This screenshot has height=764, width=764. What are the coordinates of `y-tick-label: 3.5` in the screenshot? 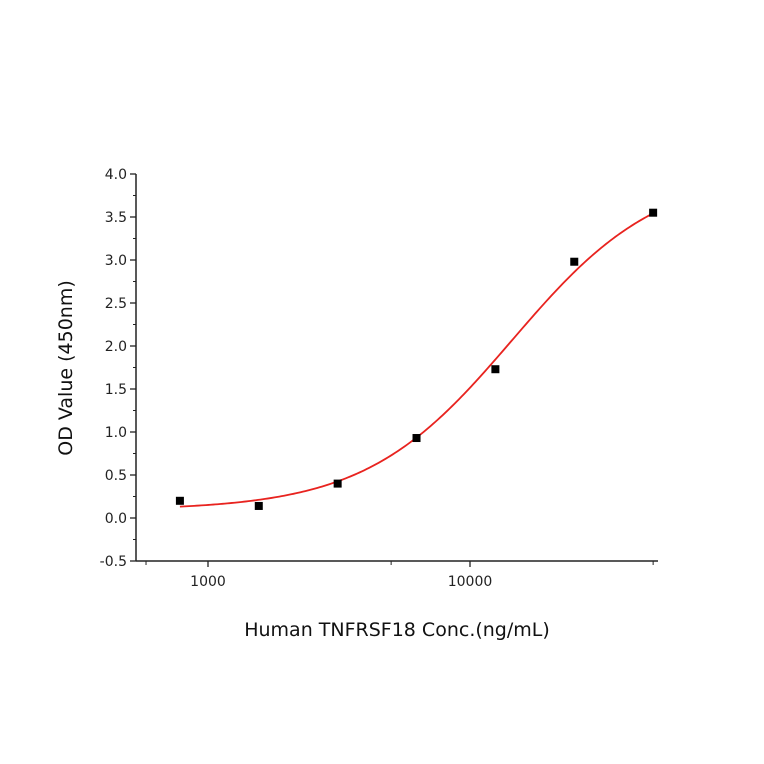 It's located at (116, 218).